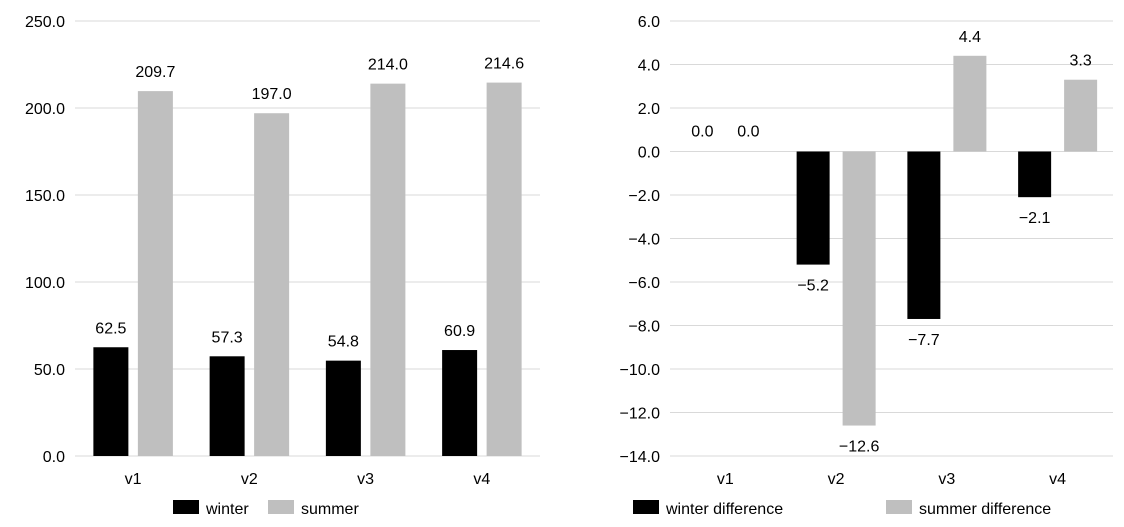 The image size is (1124, 527). Describe the element at coordinates (45, 196) in the screenshot. I see `y-tick-label: 150.0` at that location.